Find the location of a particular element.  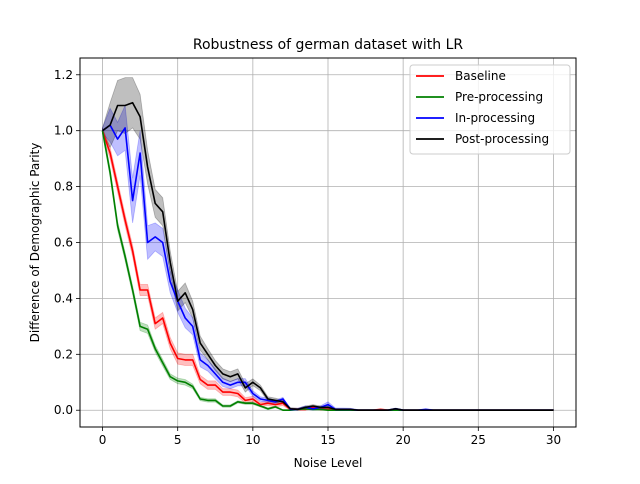

y-tick-label: 1.0 is located at coordinates (63, 131).